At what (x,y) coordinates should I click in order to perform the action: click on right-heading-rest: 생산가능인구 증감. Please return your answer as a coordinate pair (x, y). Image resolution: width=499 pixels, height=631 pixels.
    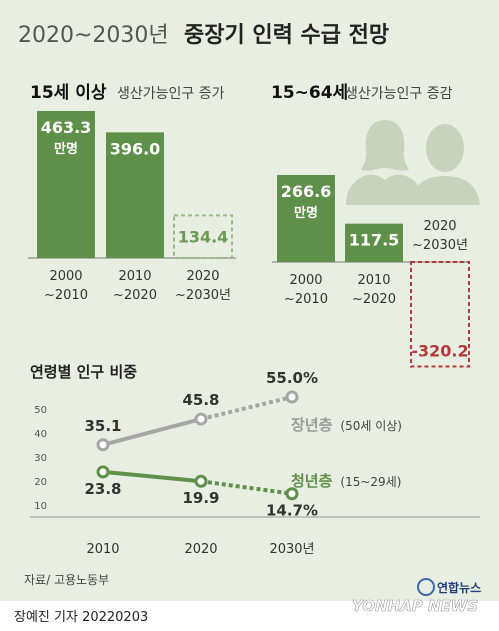
    Looking at the image, I should click on (399, 94).